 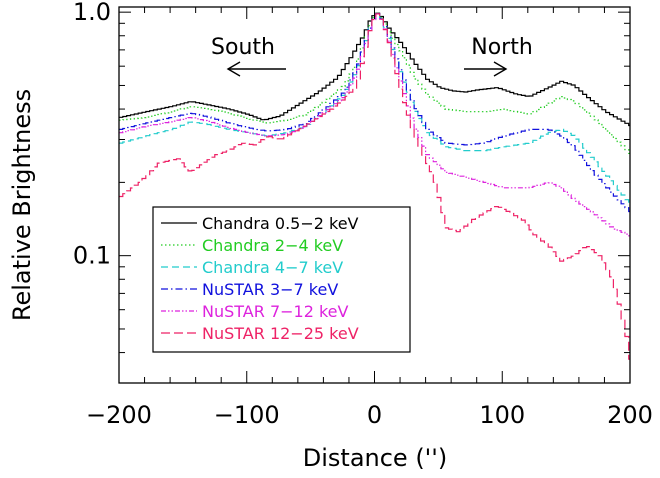 What do you see at coordinates (630, 415) in the screenshot?
I see `x-tick-label: 200` at bounding box center [630, 415].